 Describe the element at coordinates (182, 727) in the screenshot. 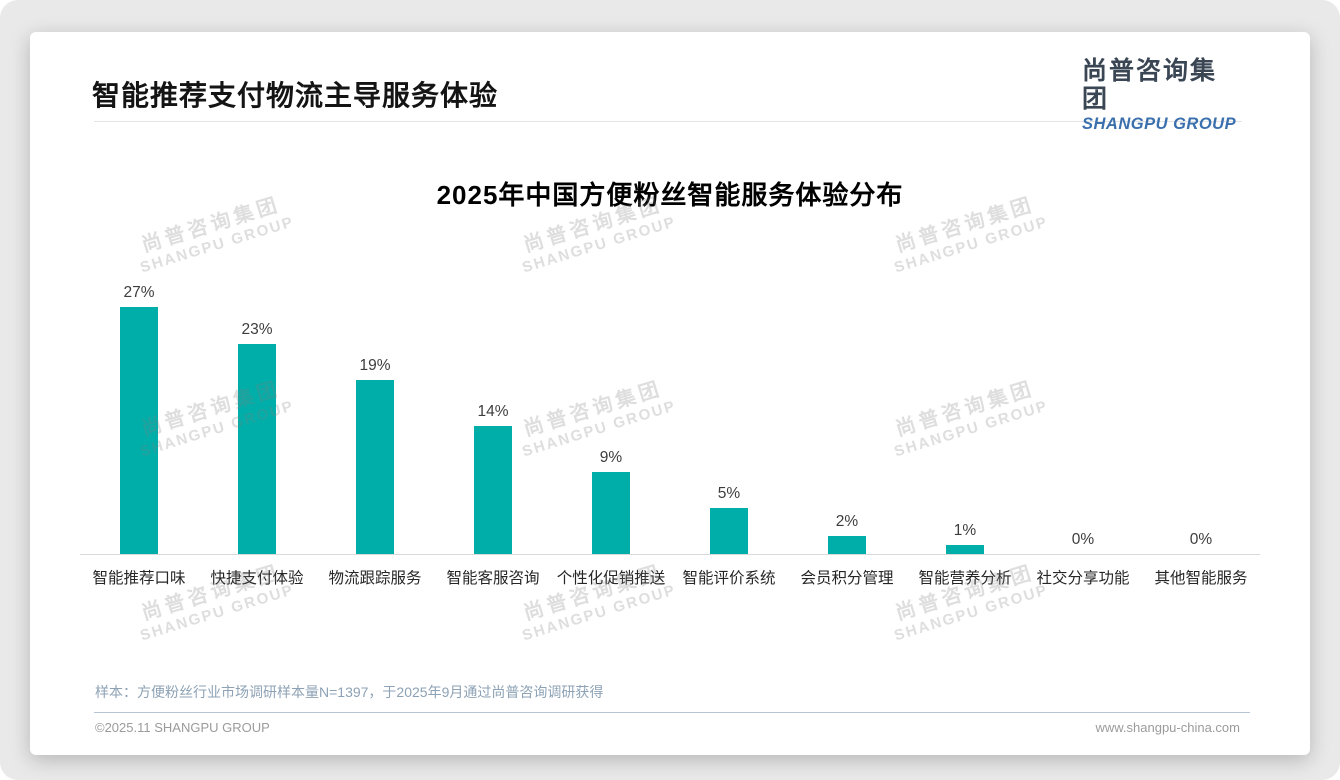

I see `footer-copyright: ©2025.11 SHANGPU GROUP` at that location.